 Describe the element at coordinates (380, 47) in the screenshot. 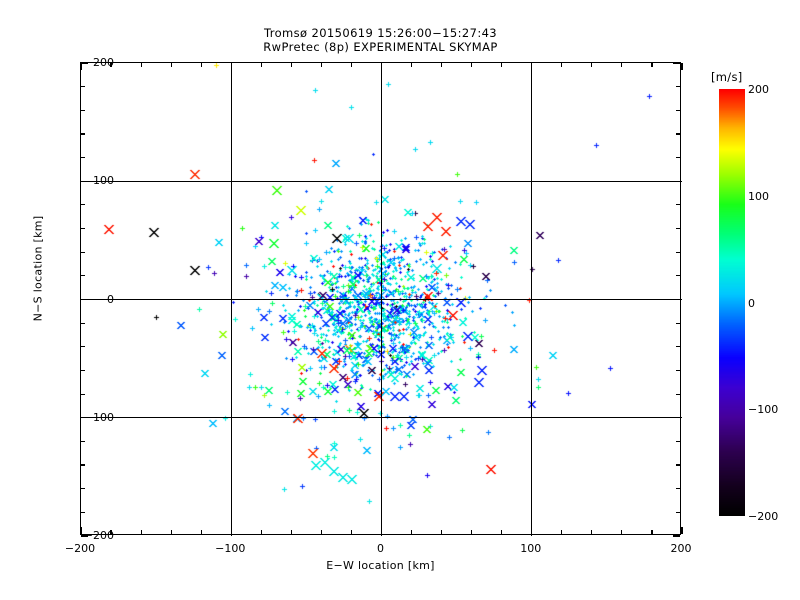

I see `title-line-2: RwPretec (8p) EXPERIMENTAL SKYMAP` at that location.